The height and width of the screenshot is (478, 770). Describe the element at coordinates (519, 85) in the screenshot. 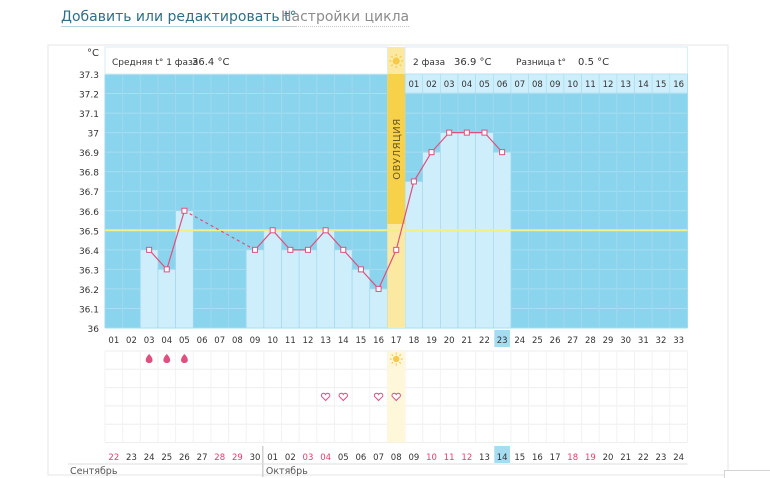

I see `phase2-day-label: 07` at that location.